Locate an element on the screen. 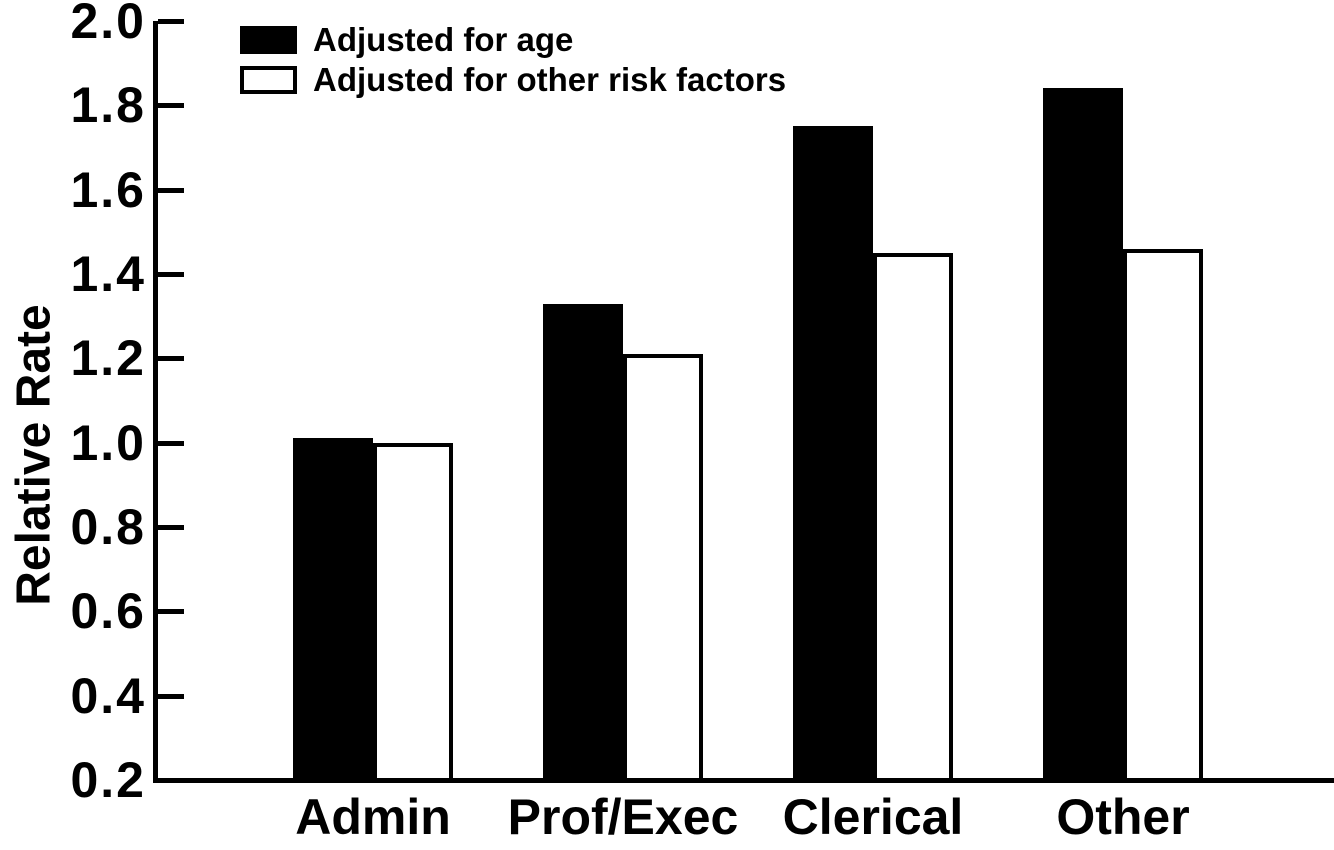 This screenshot has width=1334, height=850. y-tick-label-0.2: 0.2 is located at coordinates (108, 780).